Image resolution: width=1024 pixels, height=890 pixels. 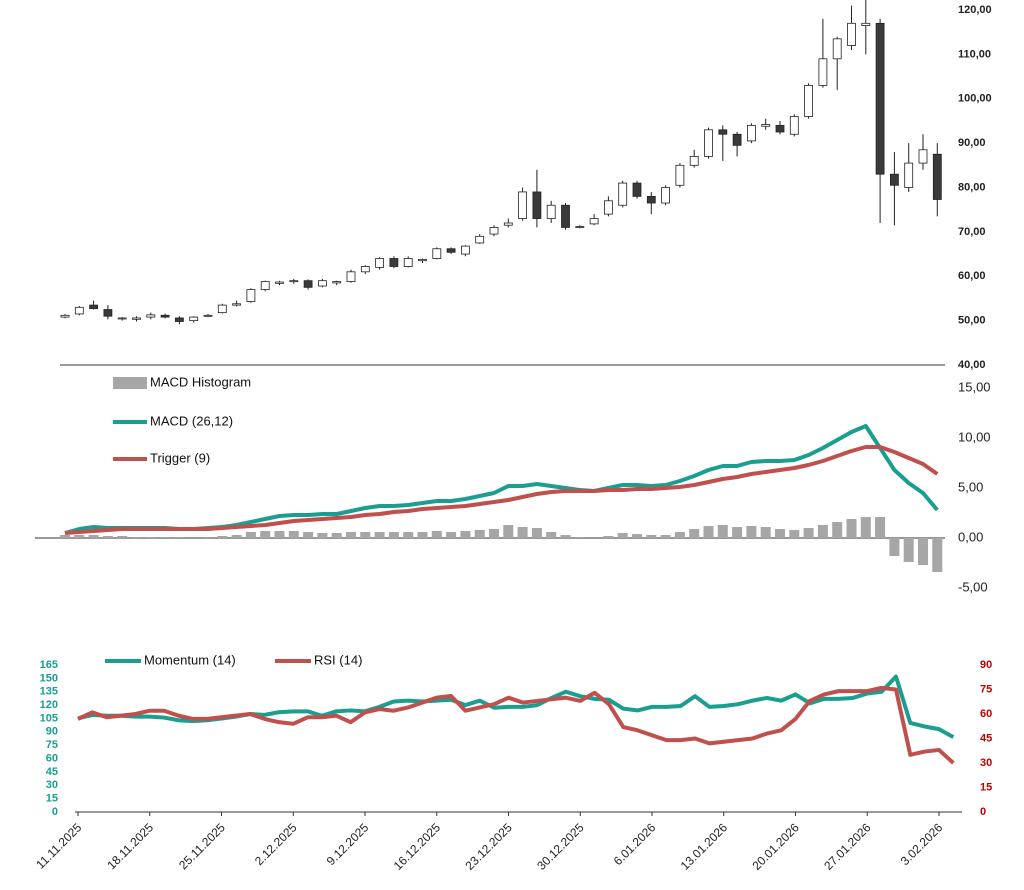 I want to click on legend-label: MACD Histogram, so click(x=200, y=381).